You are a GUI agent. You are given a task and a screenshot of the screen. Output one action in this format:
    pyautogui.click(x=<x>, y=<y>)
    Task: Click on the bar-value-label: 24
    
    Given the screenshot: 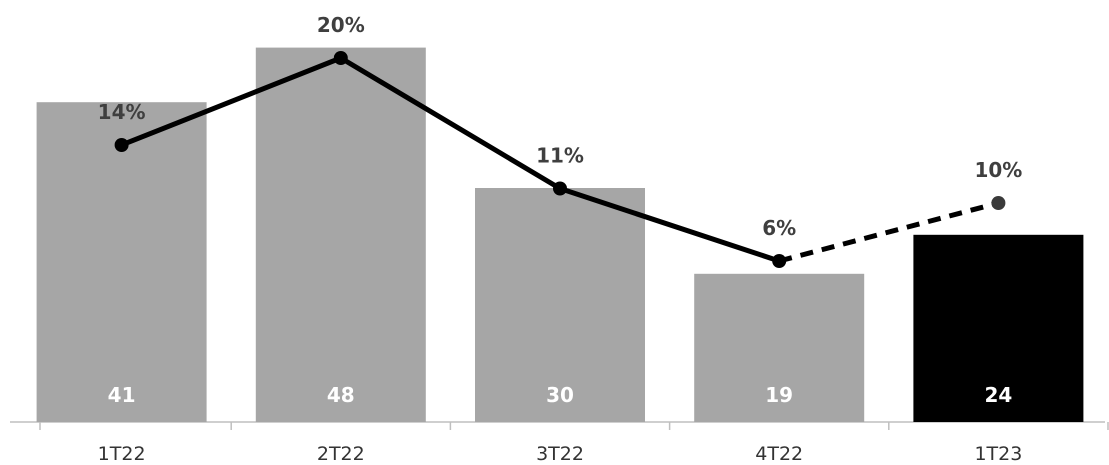 What is the action you would take?
    pyautogui.click(x=998, y=395)
    